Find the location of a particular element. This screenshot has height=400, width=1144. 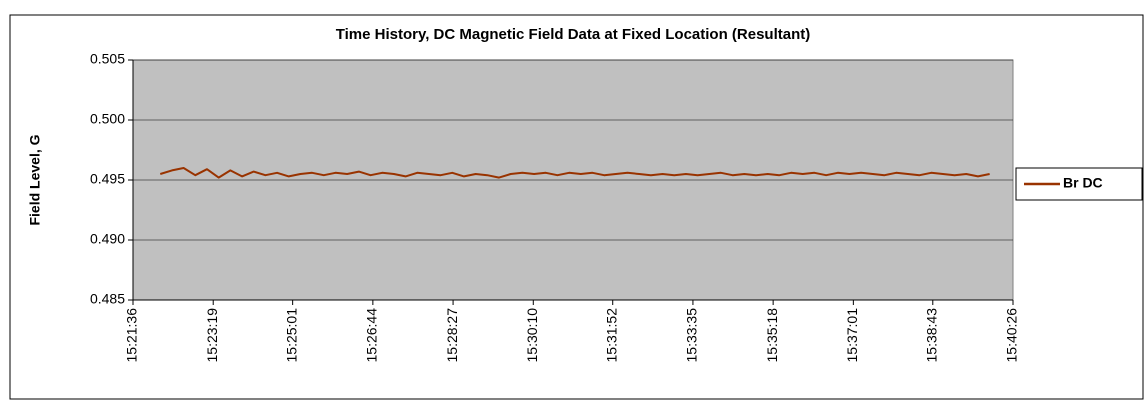

y-tick-label: 0.495 is located at coordinates (107, 179).